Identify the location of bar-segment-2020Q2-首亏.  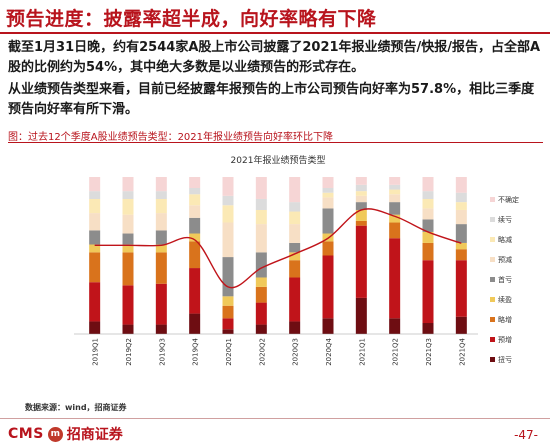
(261, 265).